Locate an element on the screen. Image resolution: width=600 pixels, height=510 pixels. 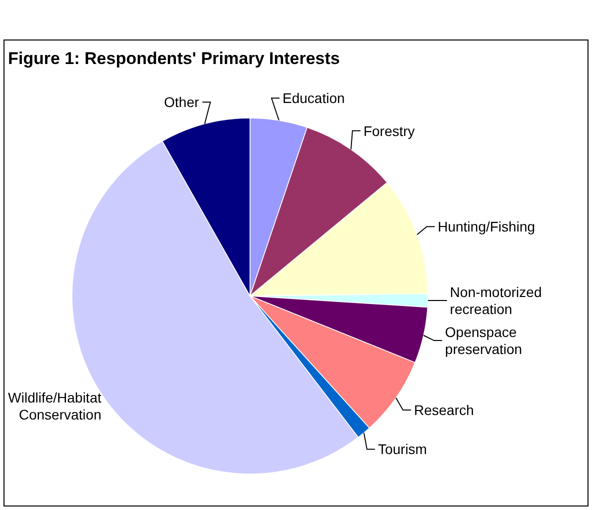
slice-label: Education is located at coordinates (313, 98).